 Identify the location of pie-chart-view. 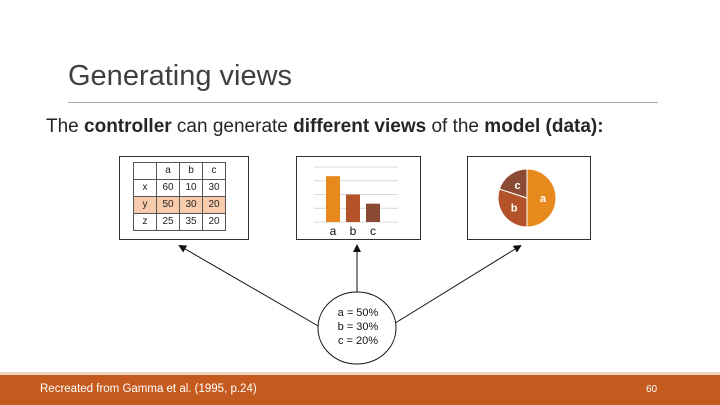
(529, 198).